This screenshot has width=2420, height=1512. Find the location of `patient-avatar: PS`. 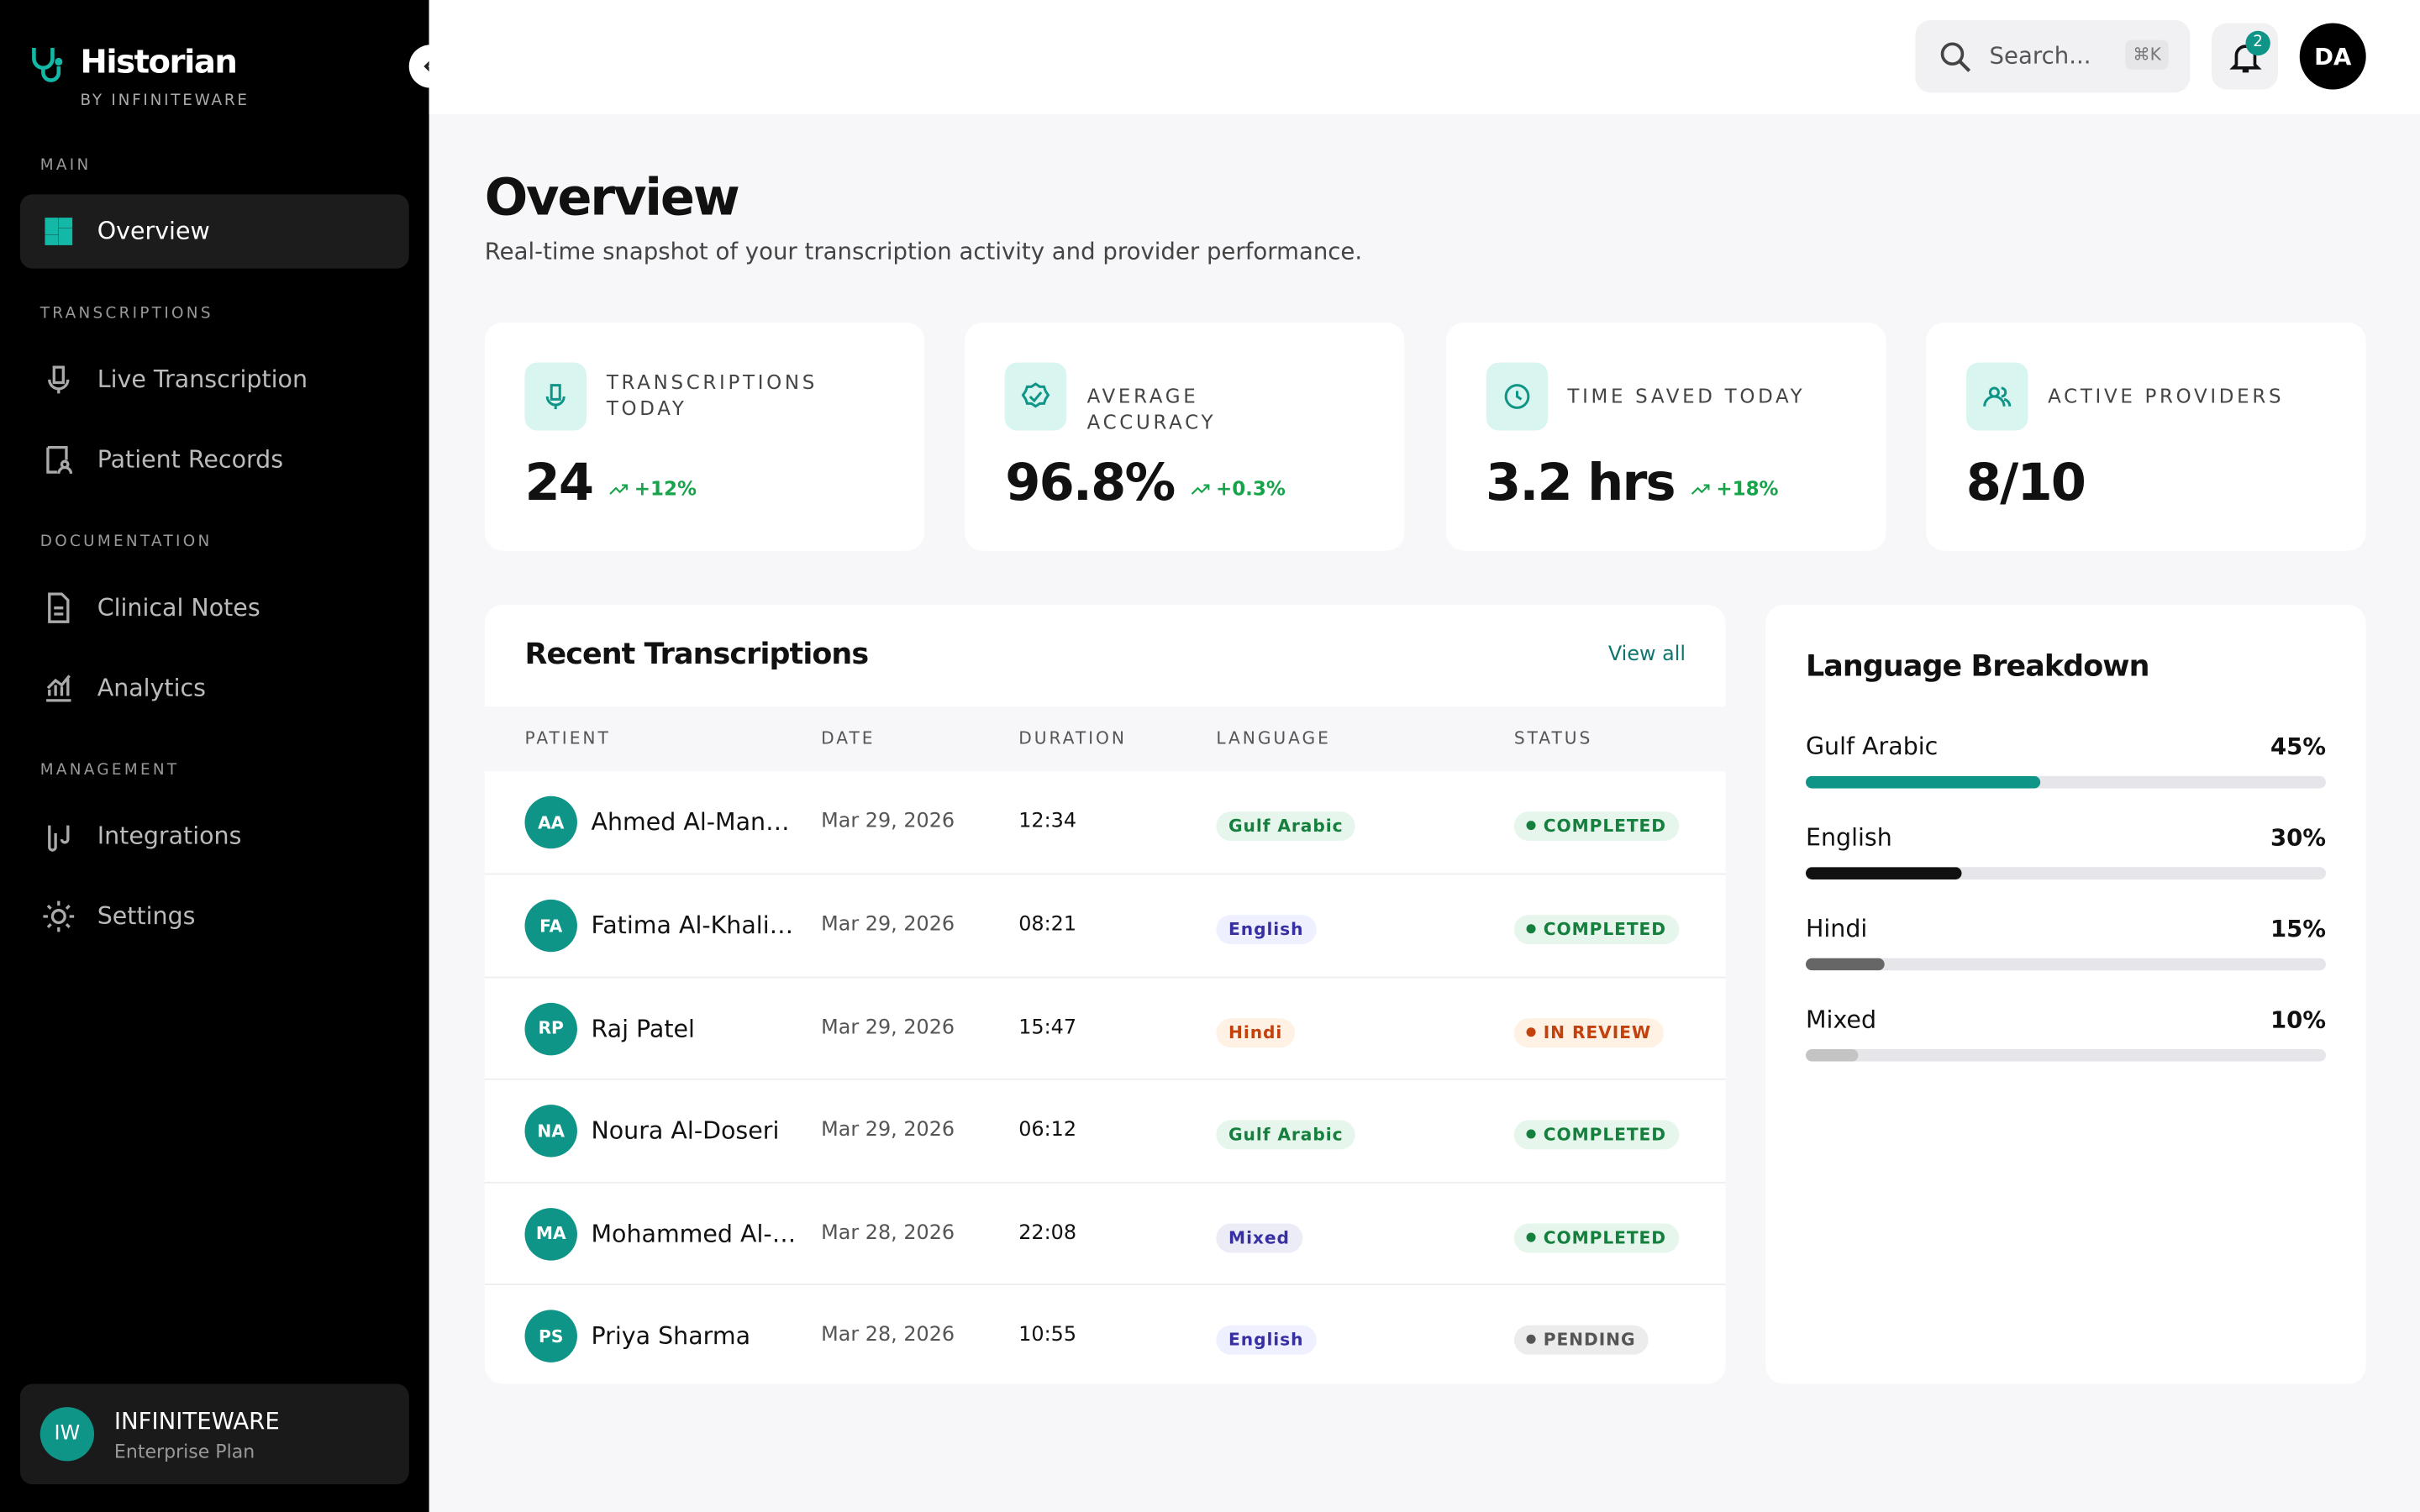

patient-avatar: PS is located at coordinates (551, 1336).